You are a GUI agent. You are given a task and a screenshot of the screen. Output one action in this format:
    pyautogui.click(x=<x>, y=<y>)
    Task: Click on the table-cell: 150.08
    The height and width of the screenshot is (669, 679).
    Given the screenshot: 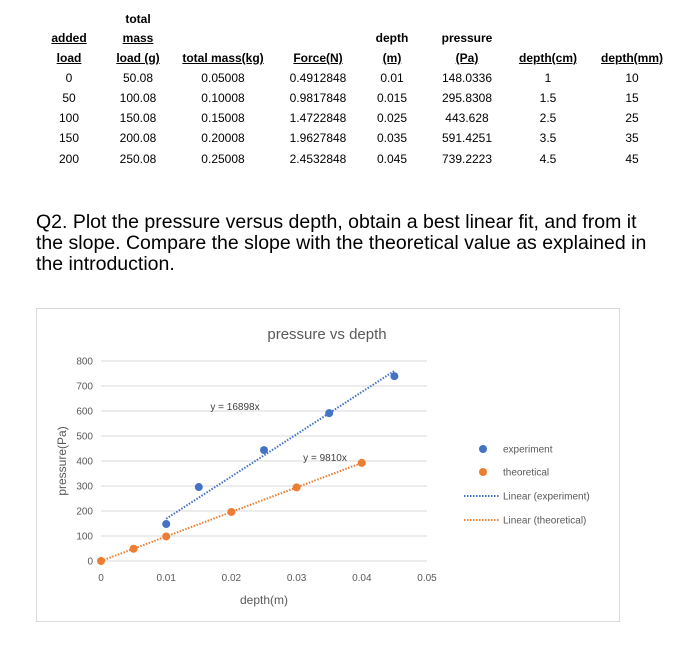 What is the action you would take?
    pyautogui.click(x=138, y=118)
    